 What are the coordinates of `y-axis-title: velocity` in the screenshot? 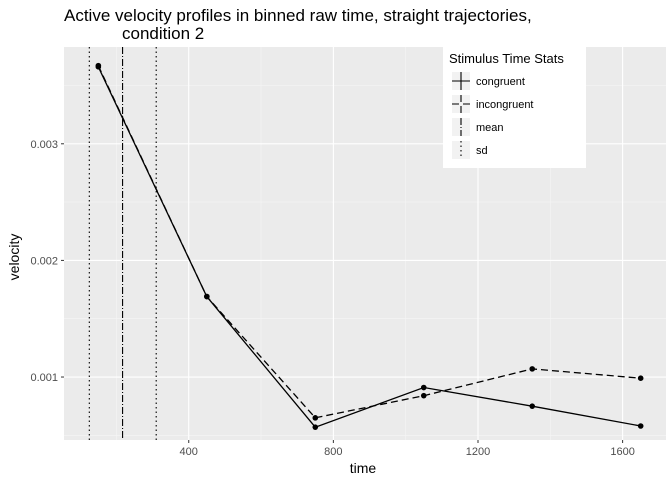 It's located at (14, 257).